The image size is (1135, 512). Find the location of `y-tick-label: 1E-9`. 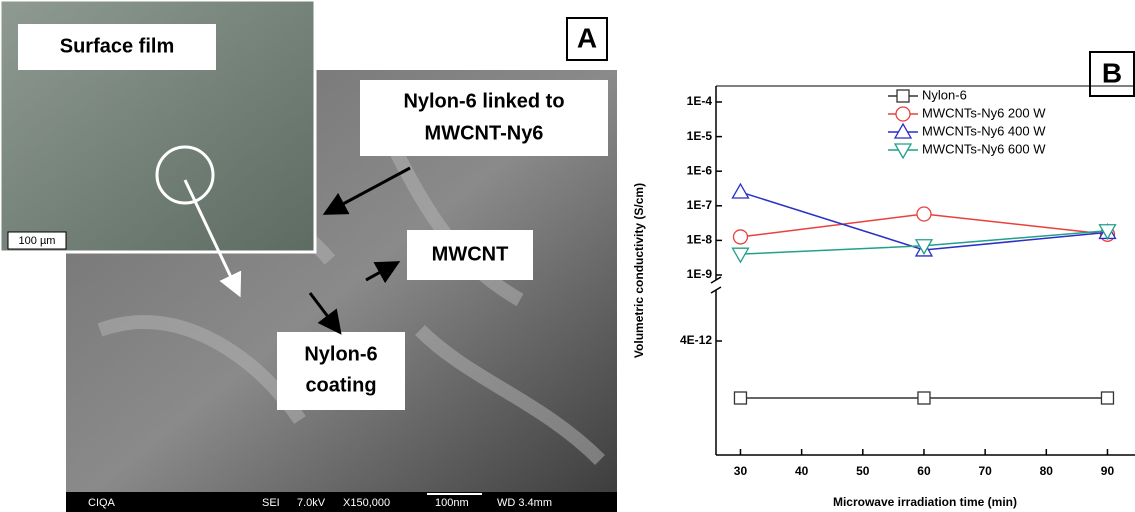

y-tick-label: 1E-9 is located at coordinates (700, 274).